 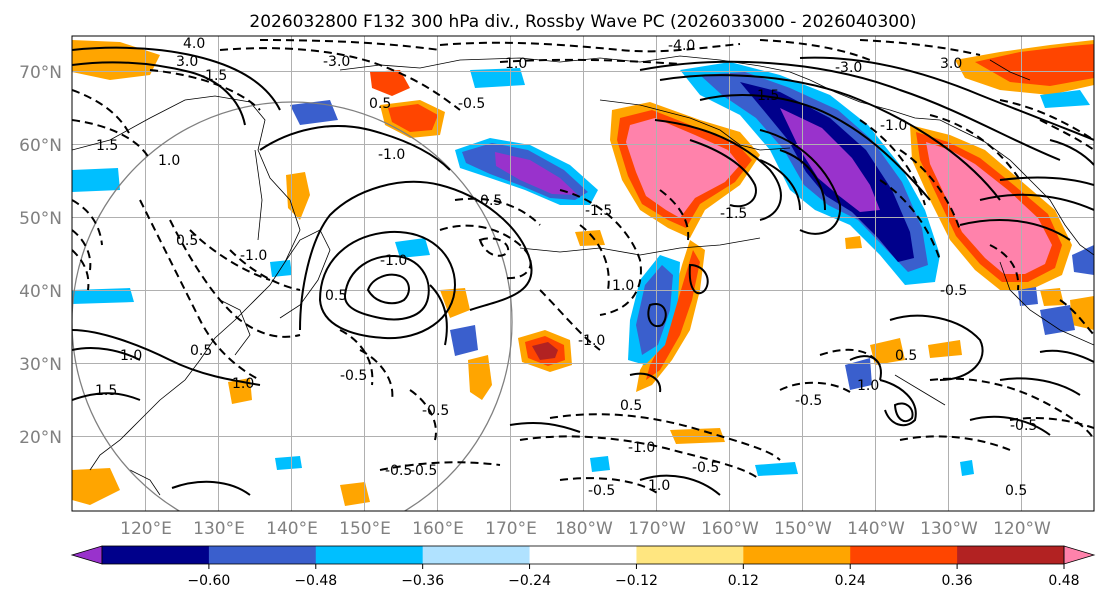 What do you see at coordinates (803, 529) in the screenshot?
I see `lon-label: 150°W` at bounding box center [803, 529].